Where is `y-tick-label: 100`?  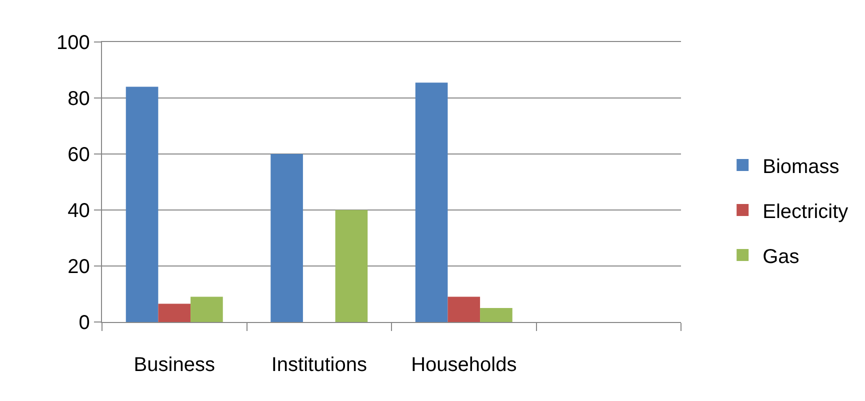 y-tick-label: 100 is located at coordinates (73, 43).